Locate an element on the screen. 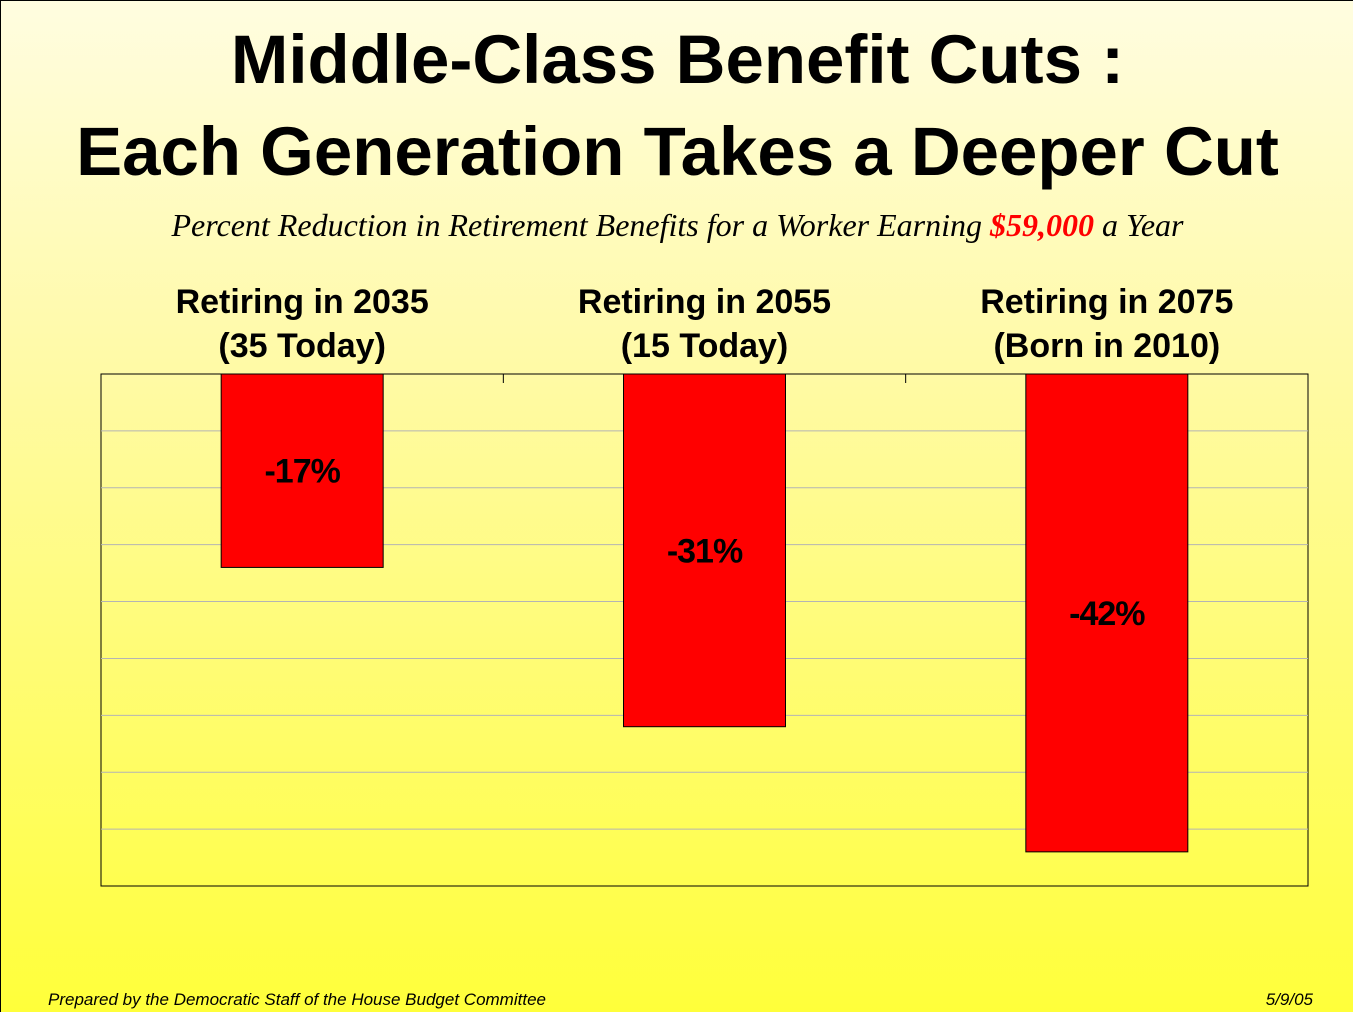 The image size is (1353, 1013). data-label: -31% is located at coordinates (705, 551).